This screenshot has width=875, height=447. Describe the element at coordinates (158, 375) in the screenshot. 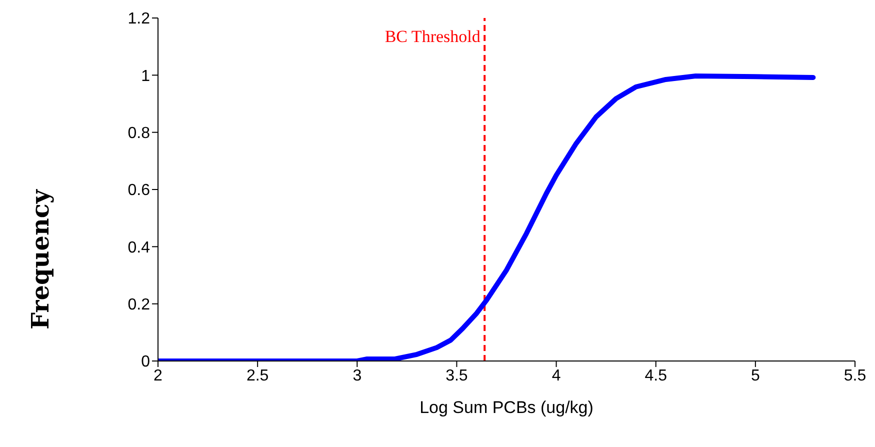

I see `x-tick-label: 2` at that location.